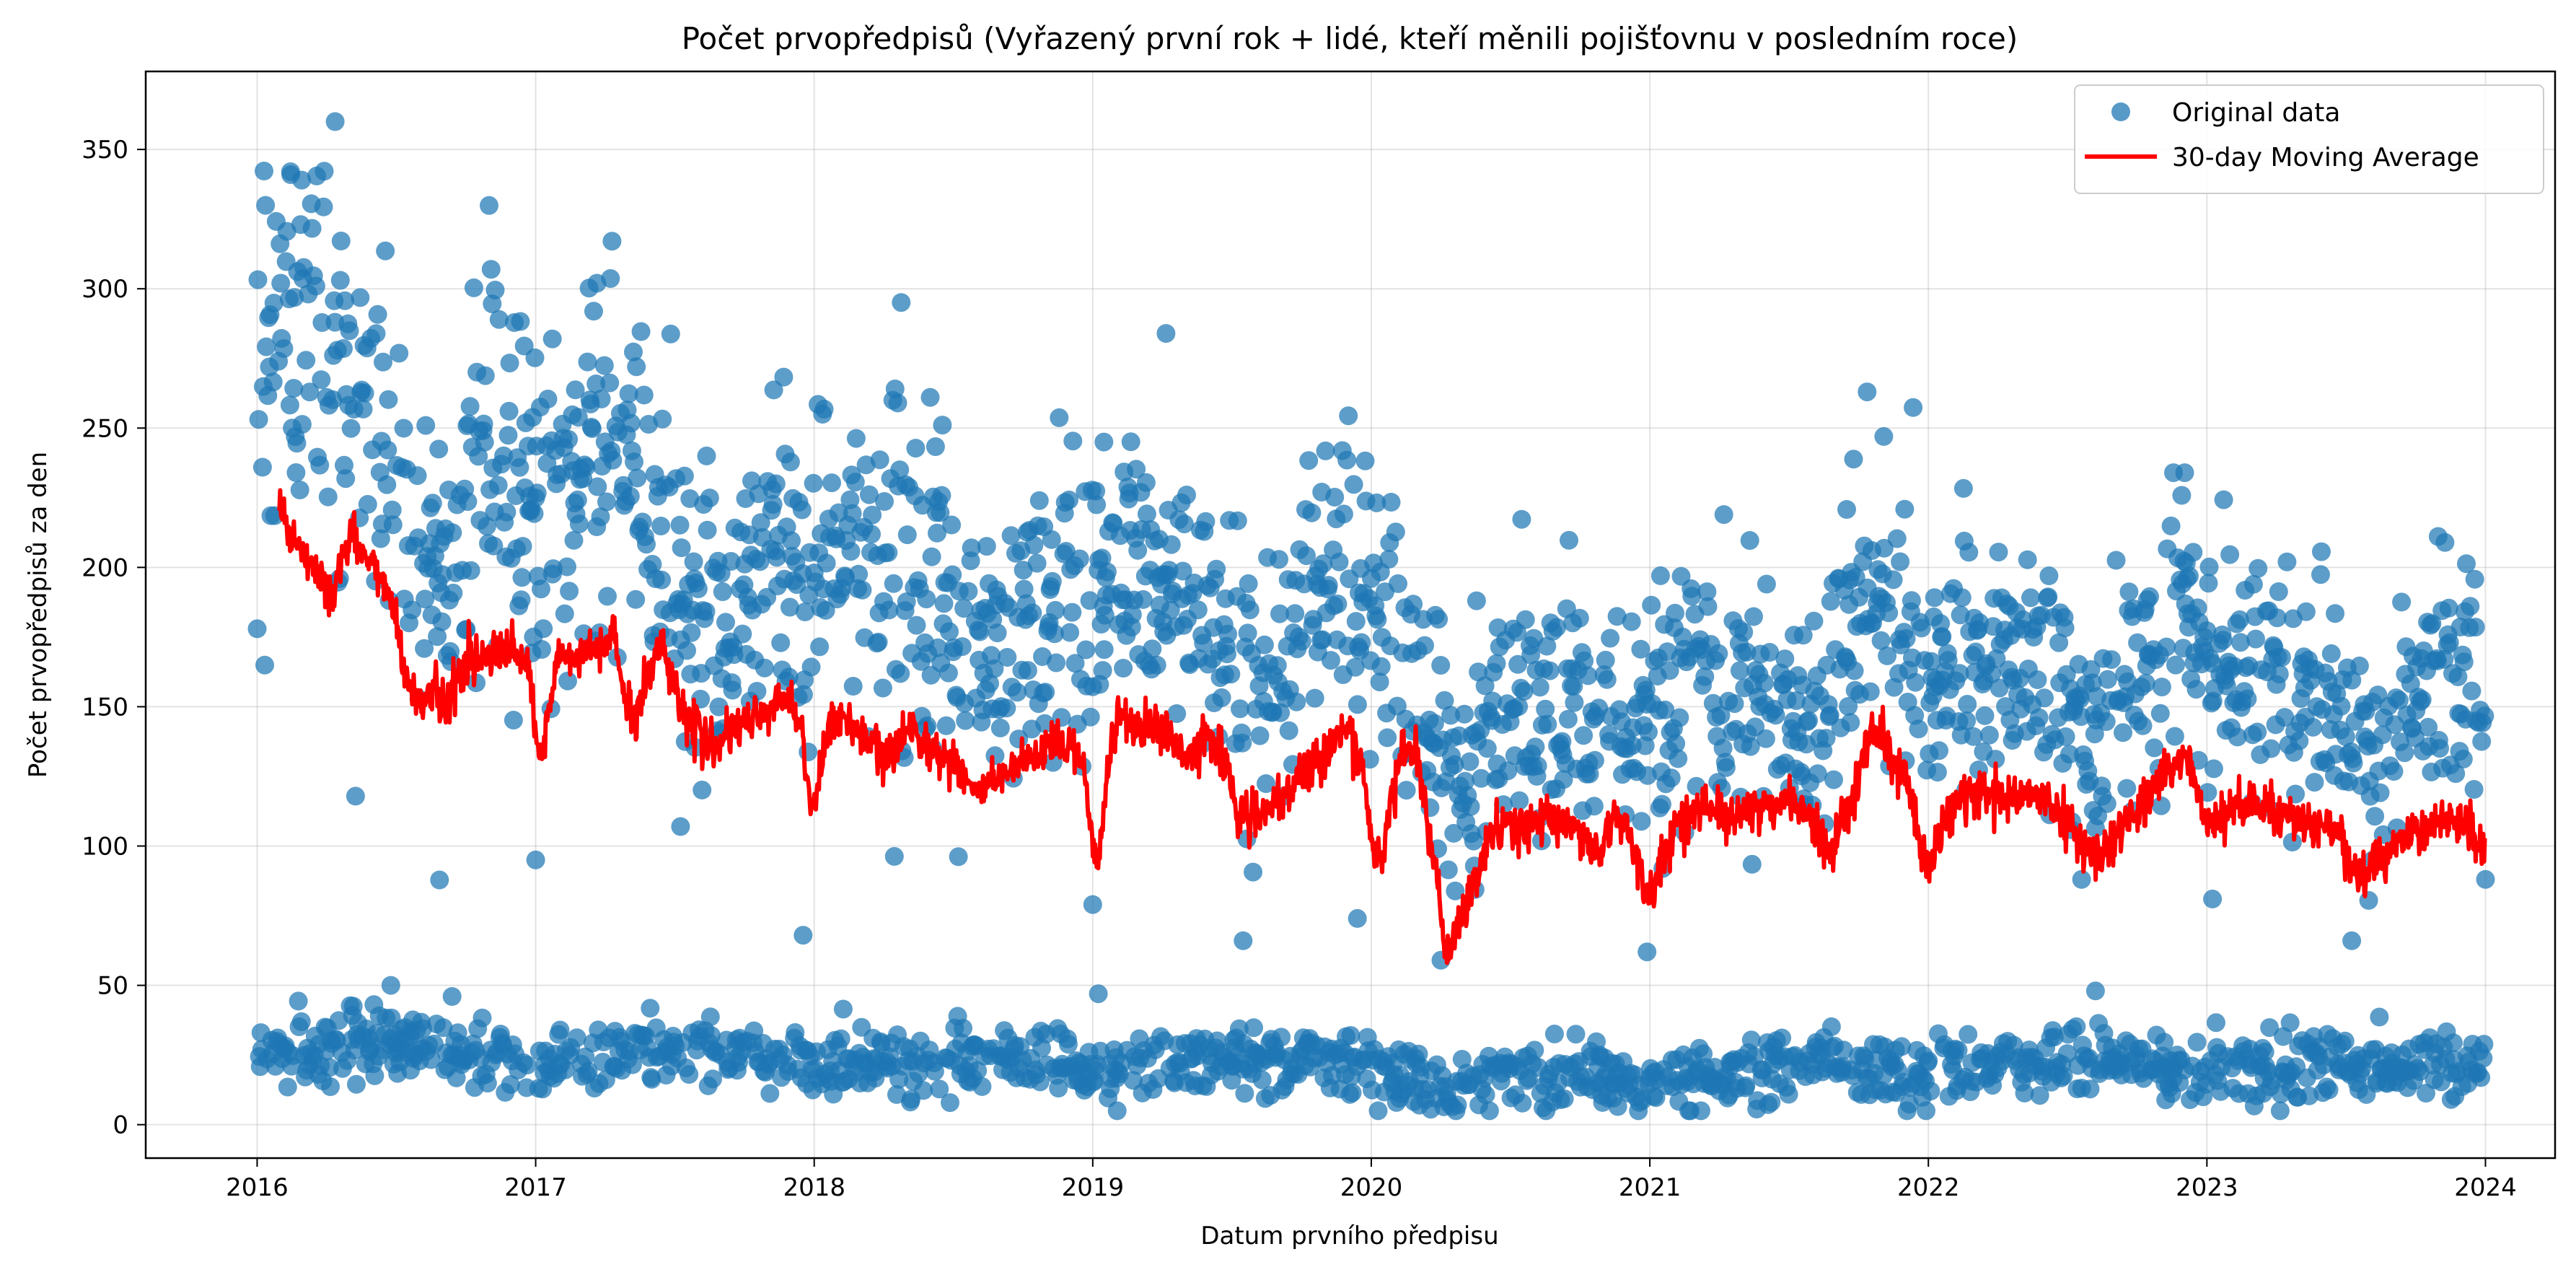 The image size is (2576, 1275). I want to click on legend: Original data 30-day Moving Average, so click(2309, 139).